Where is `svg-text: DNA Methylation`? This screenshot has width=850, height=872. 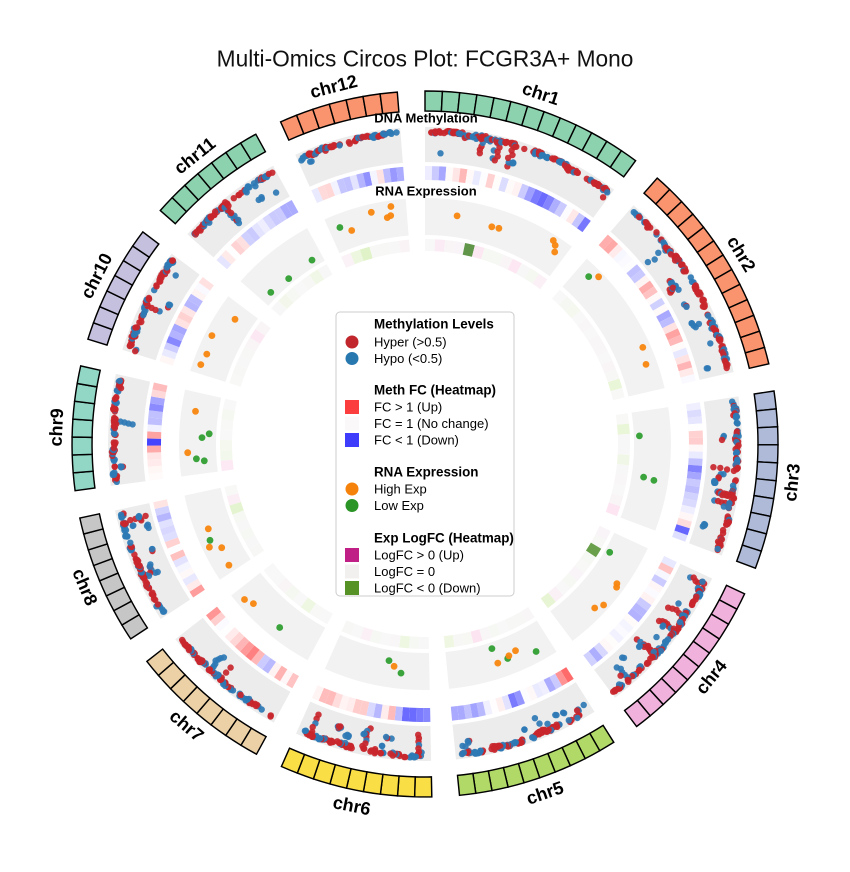
svg-text: DNA Methylation is located at coordinates (426, 118).